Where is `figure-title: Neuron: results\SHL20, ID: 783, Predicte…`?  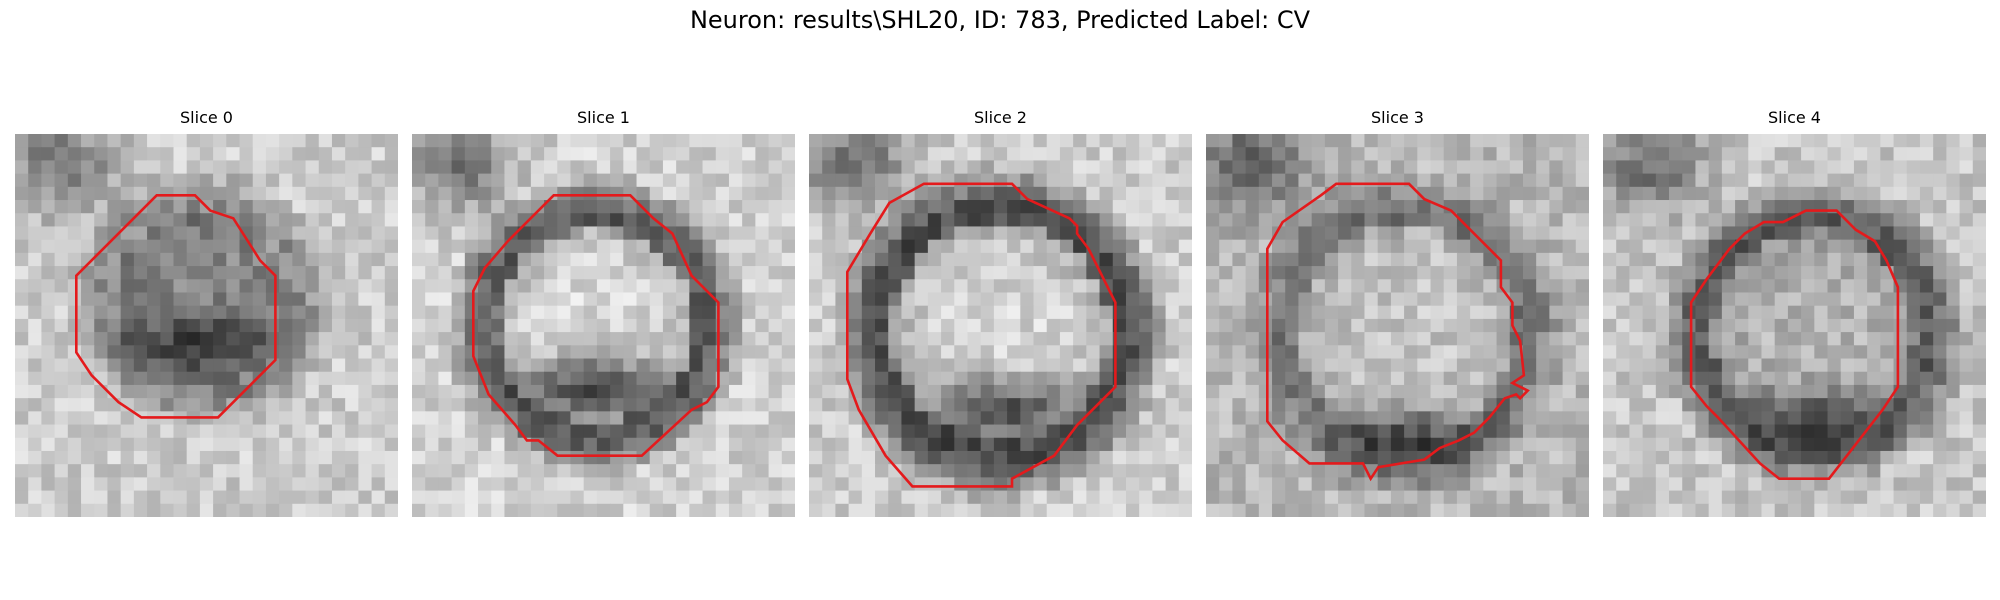 figure-title: Neuron: results\SHL20, ID: 783, Predicte… is located at coordinates (1000, 20).